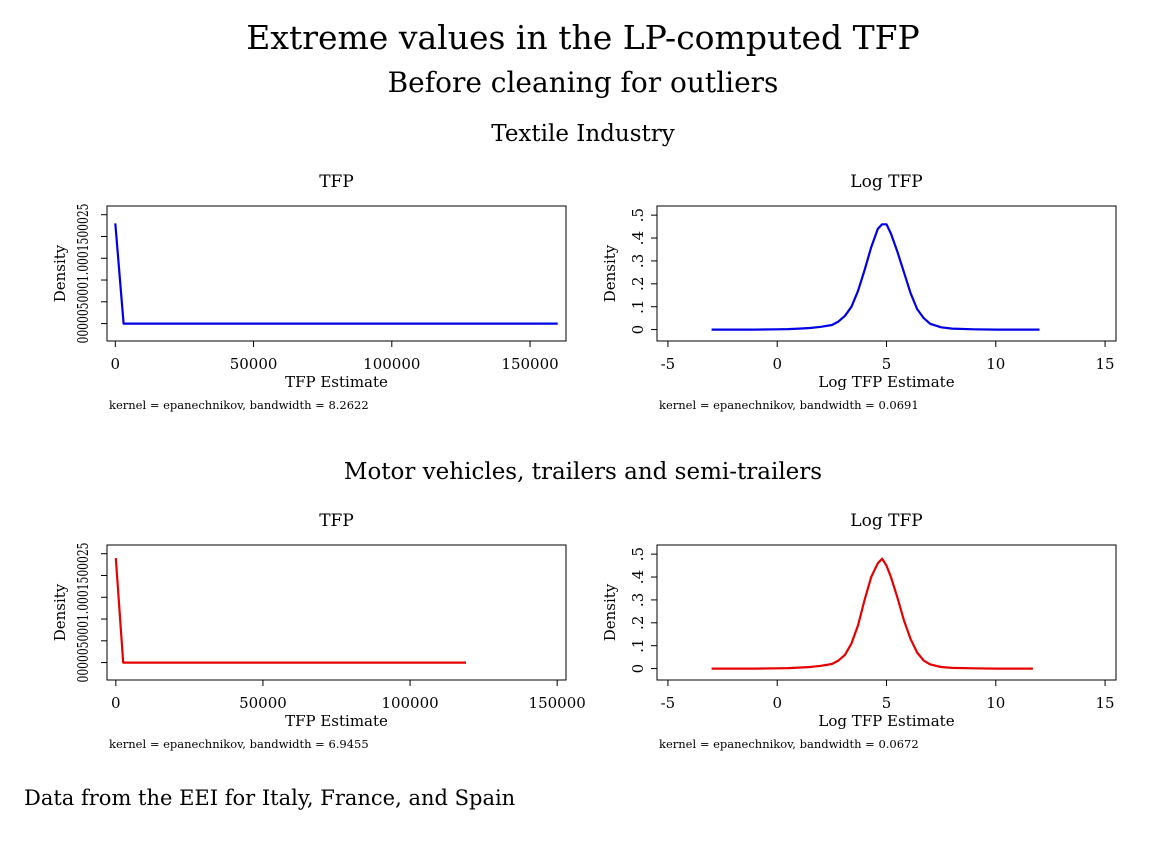 The width and height of the screenshot is (1167, 849). What do you see at coordinates (886, 521) in the screenshot?
I see `chart-4-title: Log TFP` at bounding box center [886, 521].